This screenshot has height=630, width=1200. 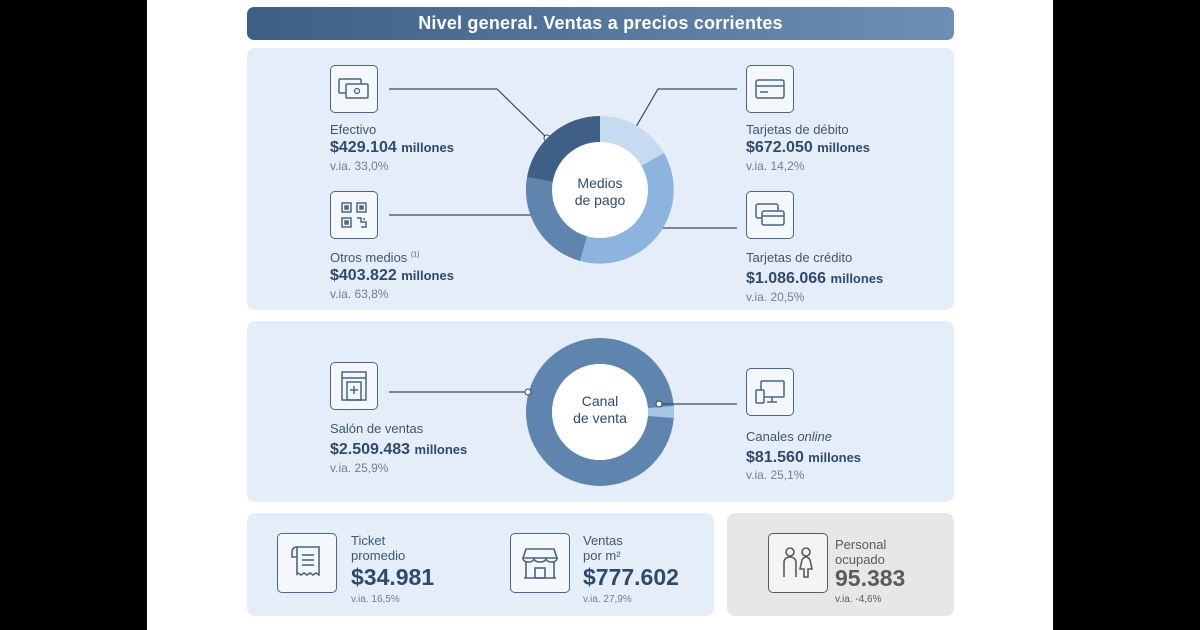 I want to click on ventas-m2-value: $777.602, so click(x=631, y=577).